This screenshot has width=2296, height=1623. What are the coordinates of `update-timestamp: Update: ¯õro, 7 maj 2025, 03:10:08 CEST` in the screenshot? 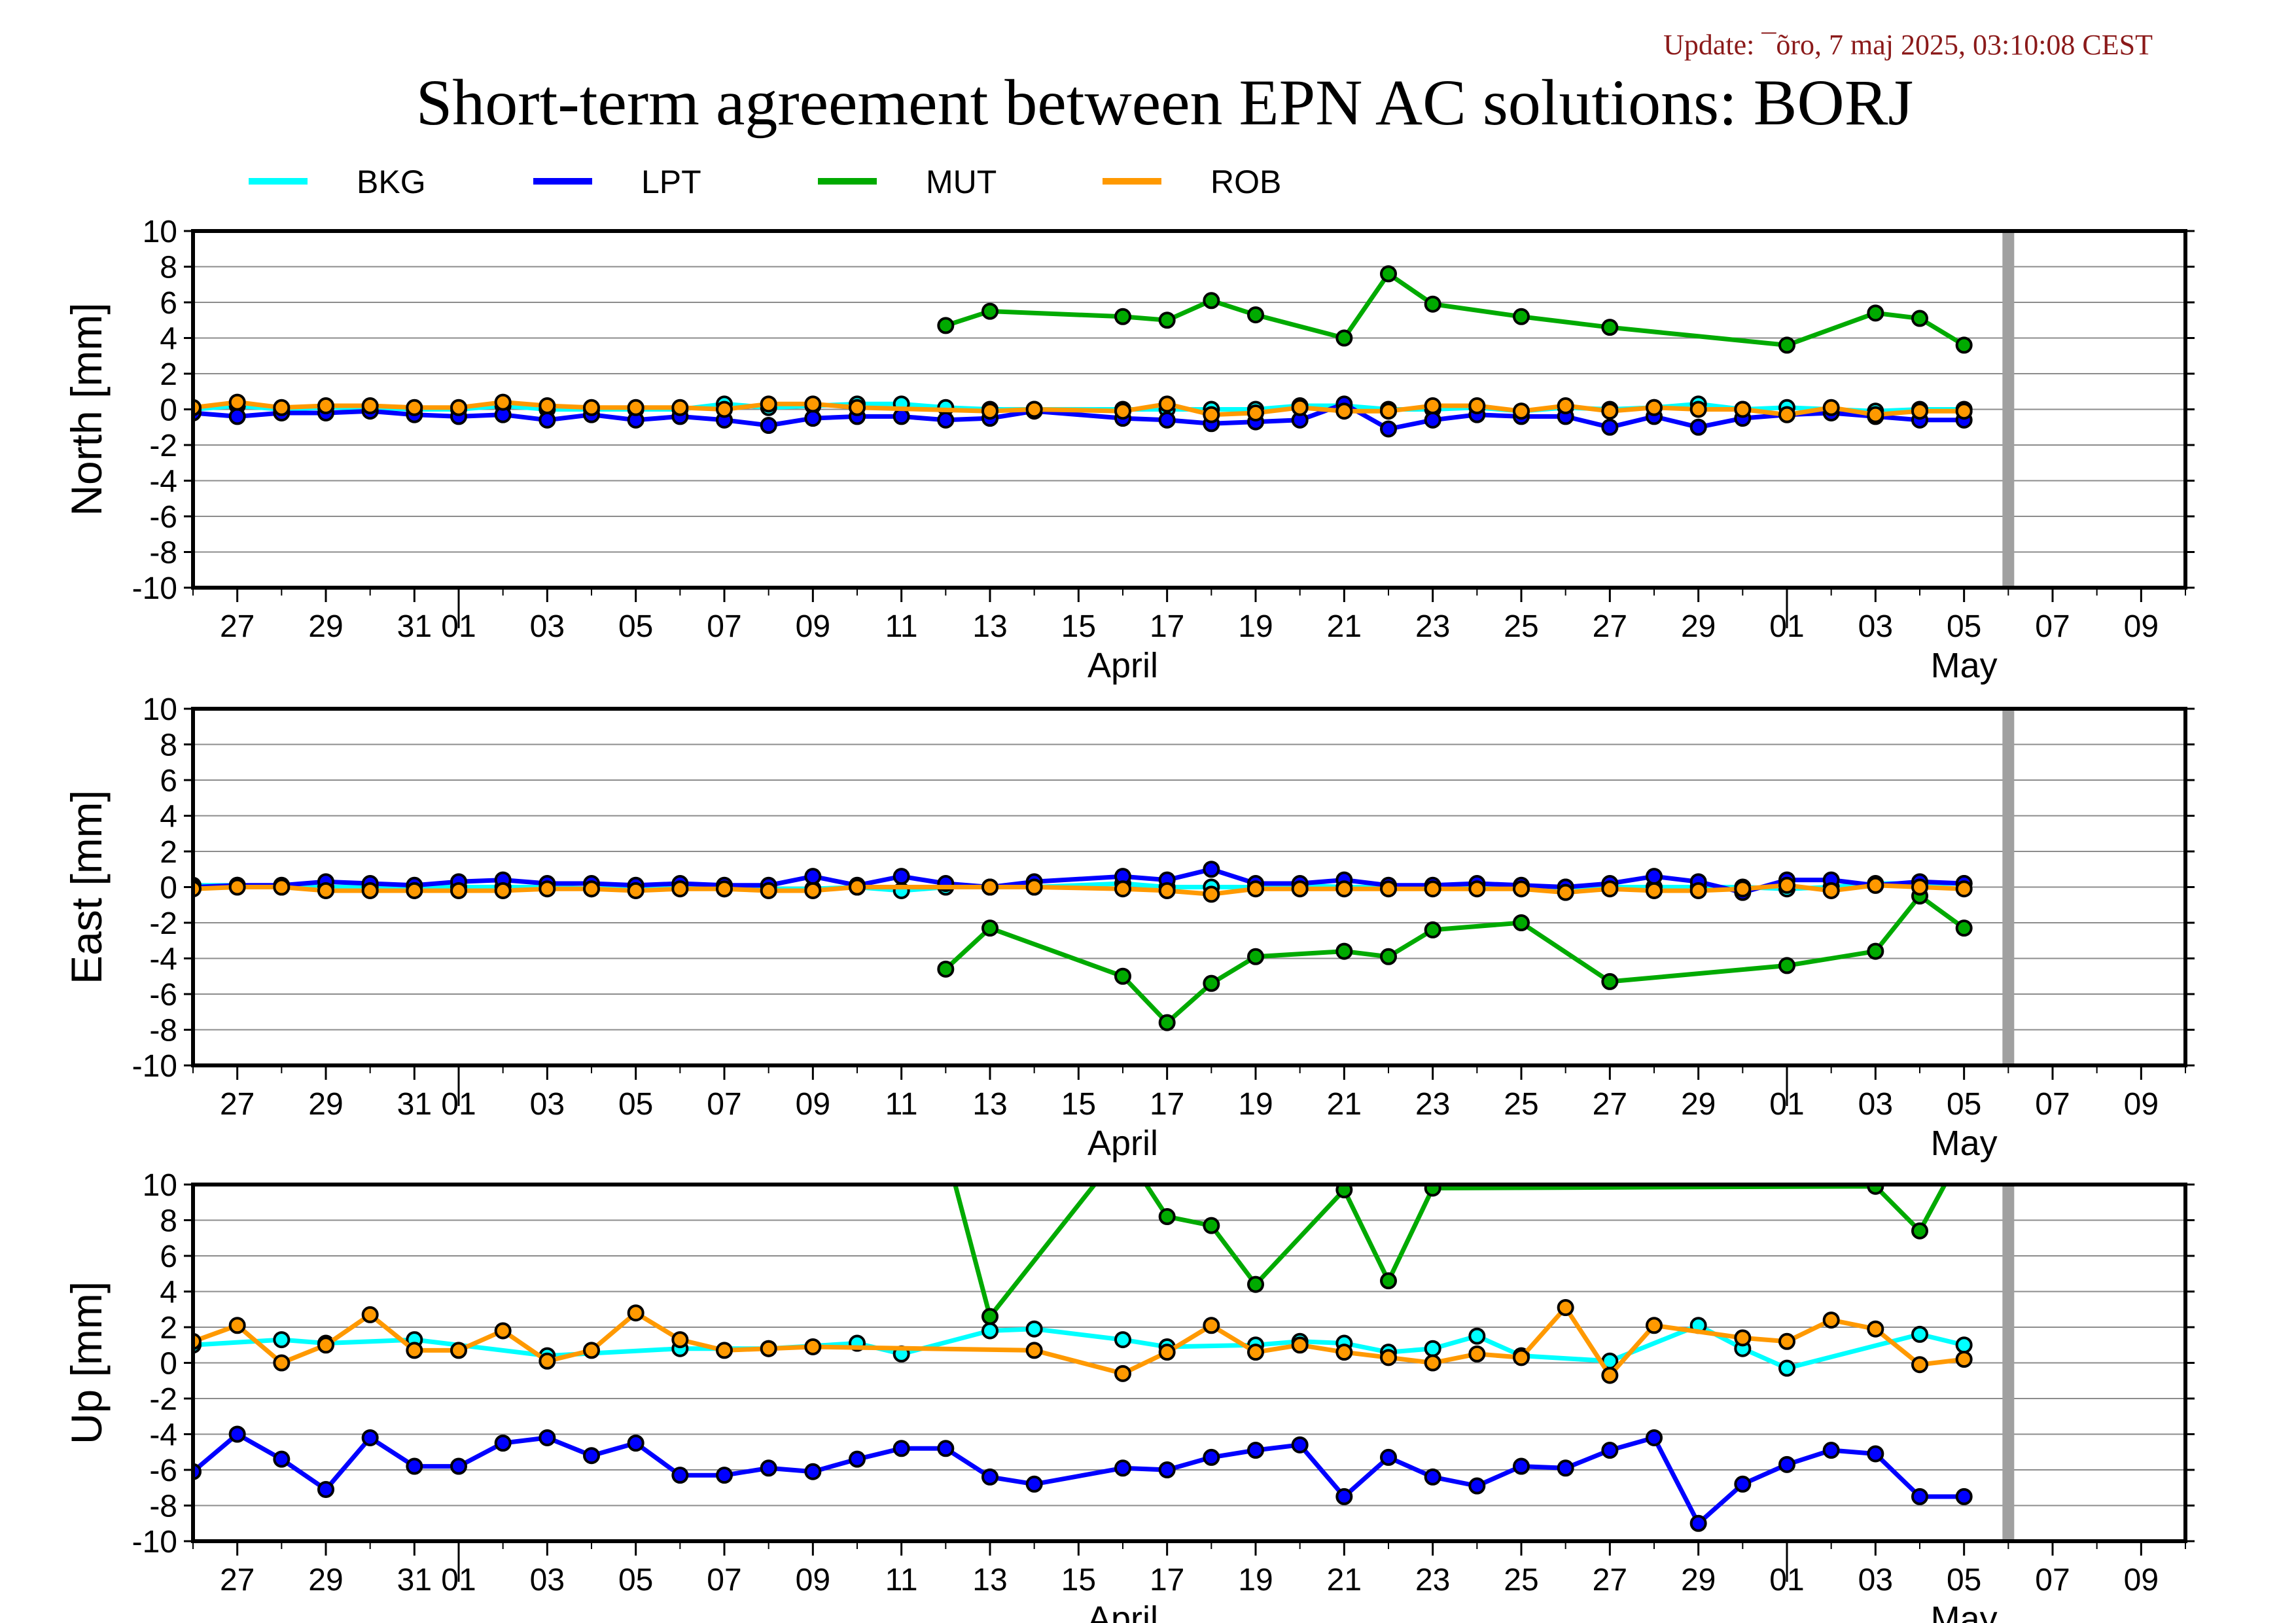 It's located at (1908, 45).